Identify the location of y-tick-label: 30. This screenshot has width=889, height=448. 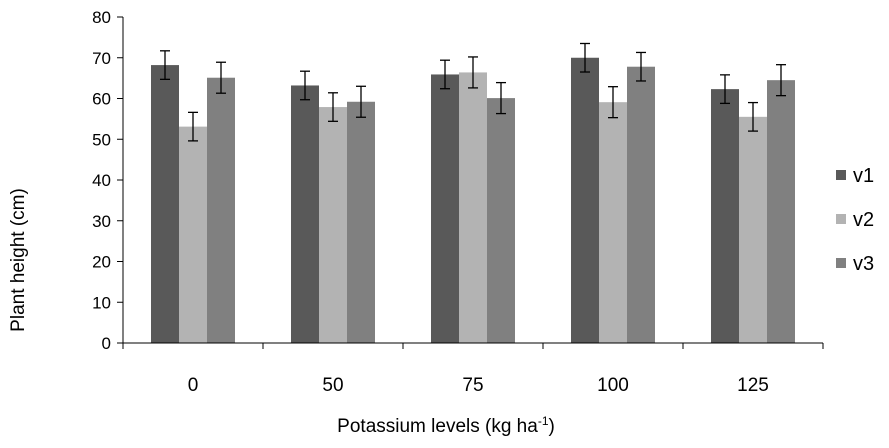
(101, 221).